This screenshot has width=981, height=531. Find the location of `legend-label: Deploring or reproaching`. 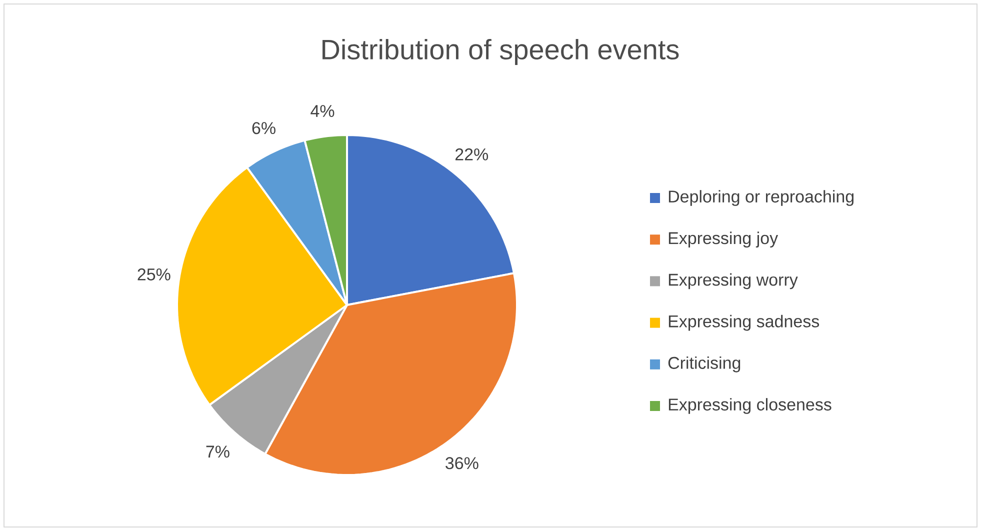

legend-label: Deploring or reproaching is located at coordinates (761, 198).